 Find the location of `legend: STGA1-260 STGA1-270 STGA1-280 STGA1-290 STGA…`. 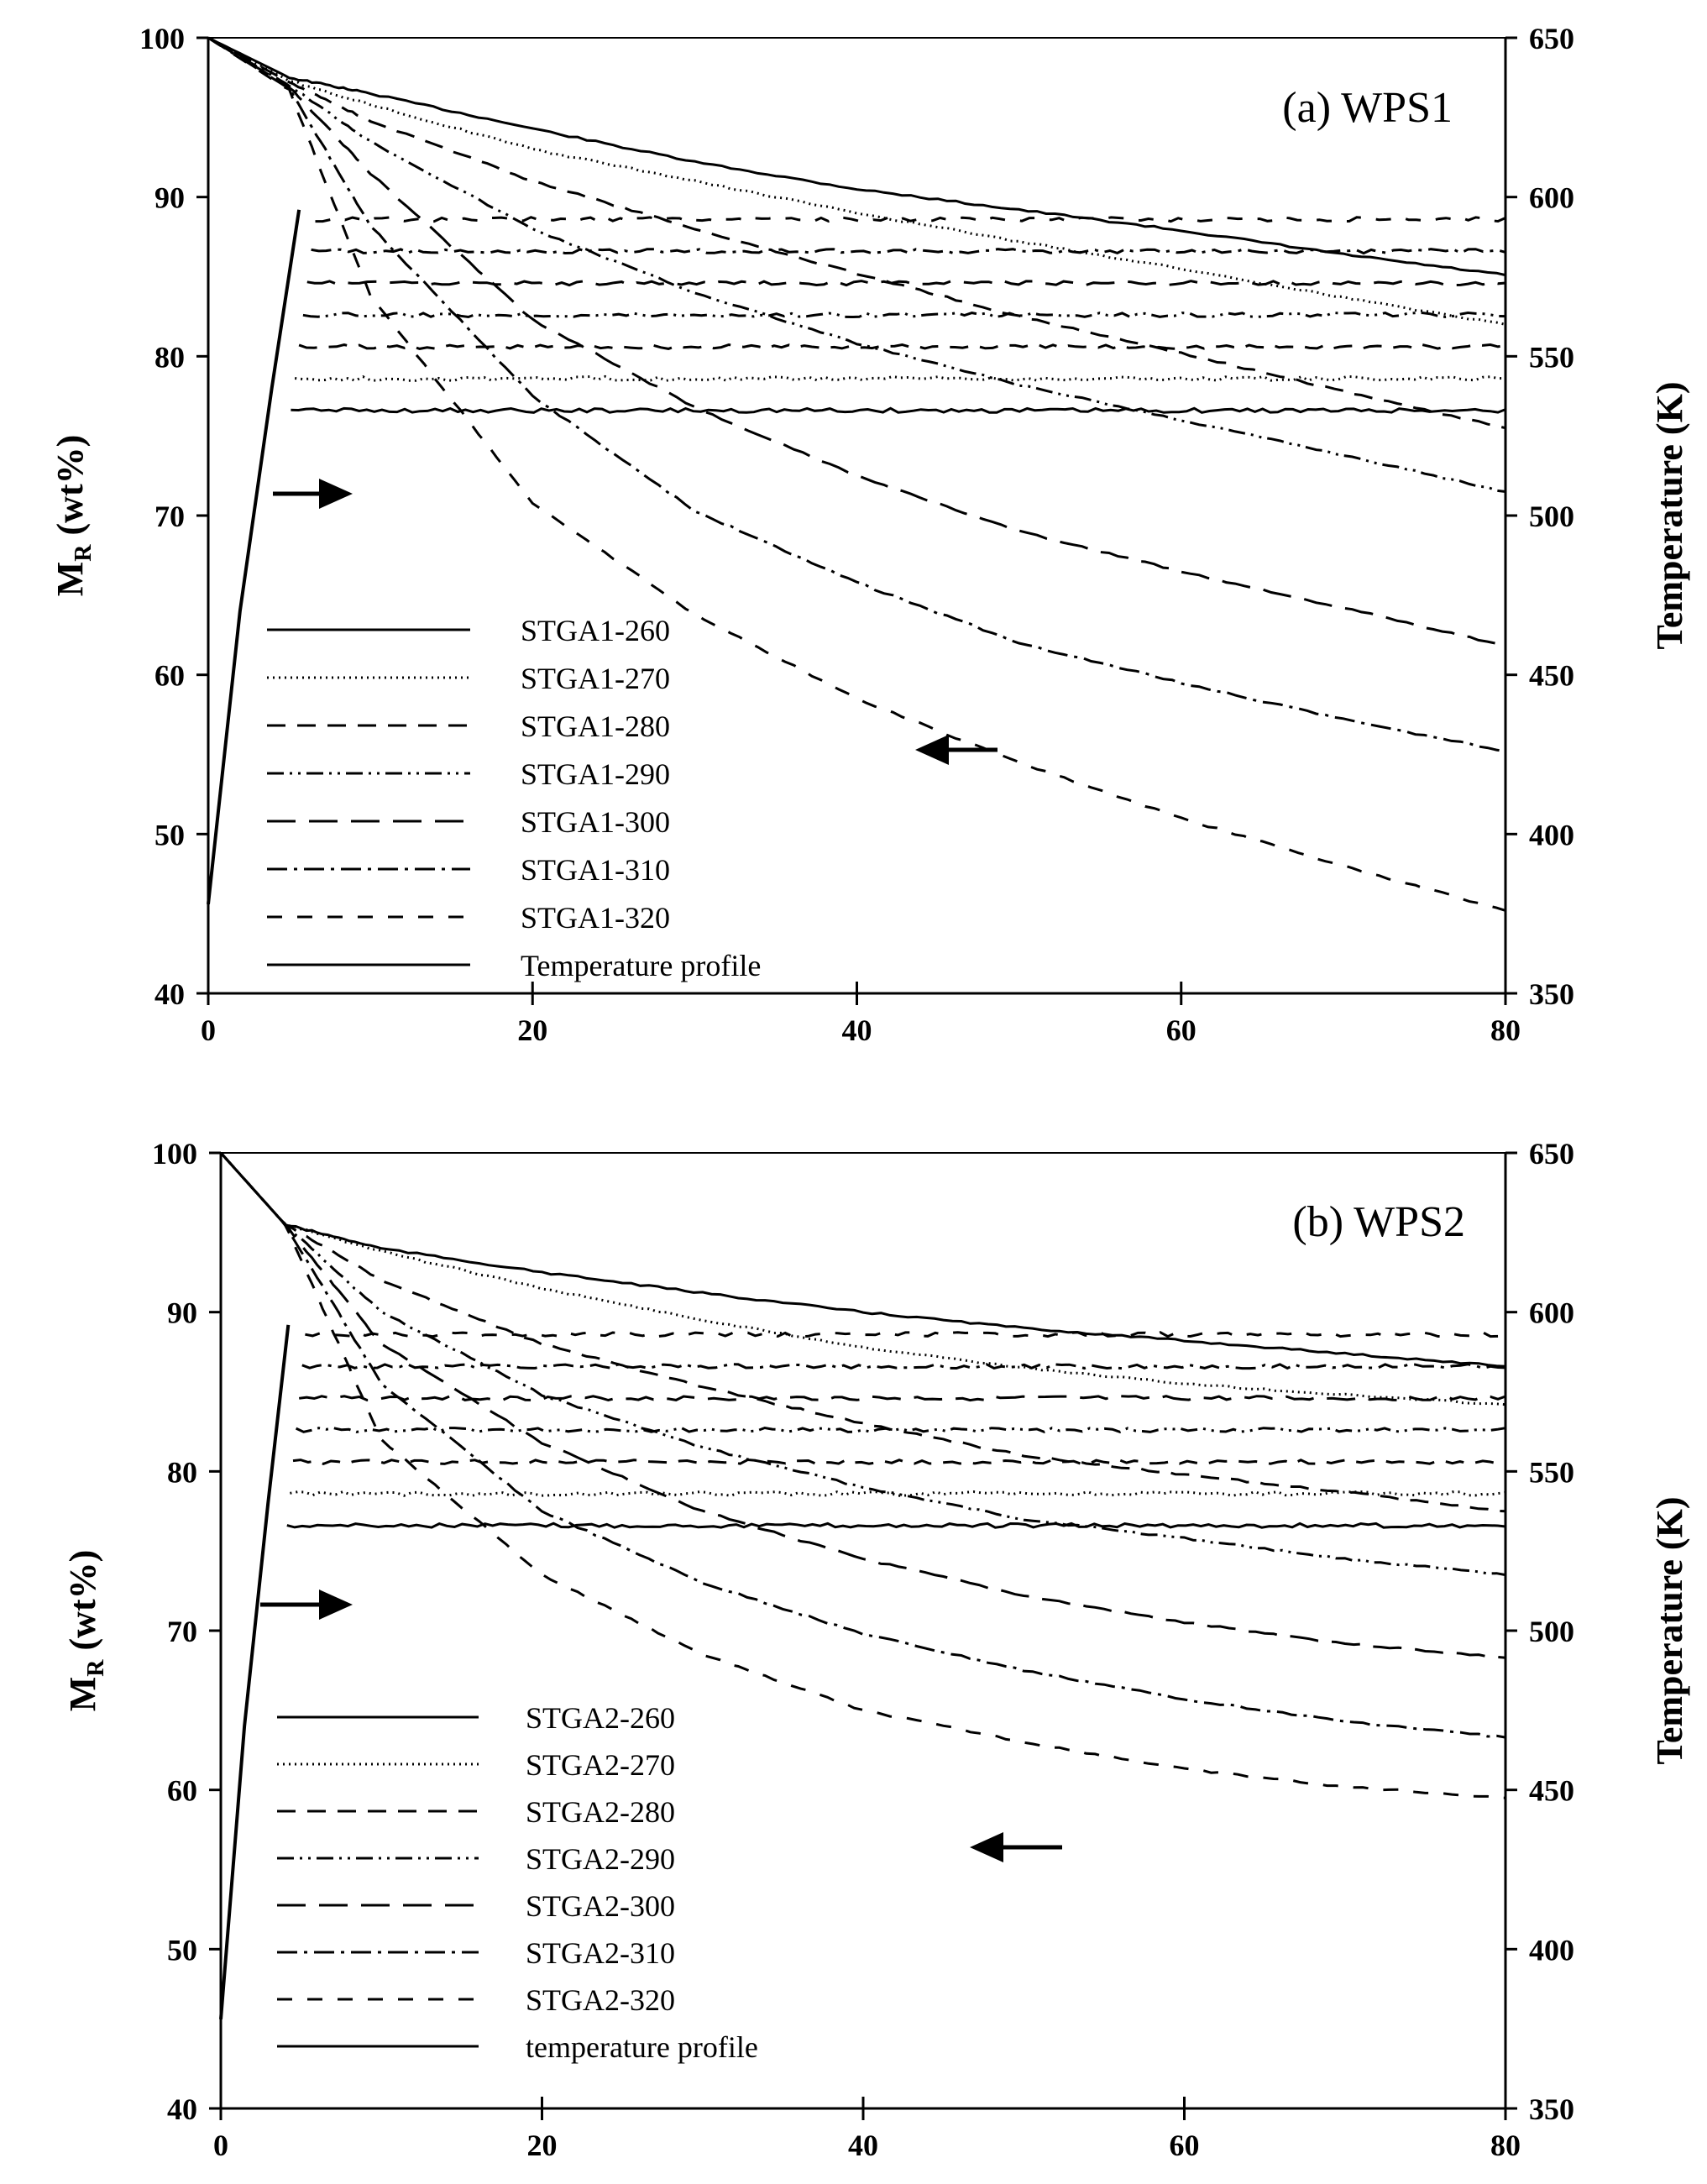

legend: STGA1-260 STGA1-270 STGA1-280 STGA1-290 STGA… is located at coordinates (514, 798).